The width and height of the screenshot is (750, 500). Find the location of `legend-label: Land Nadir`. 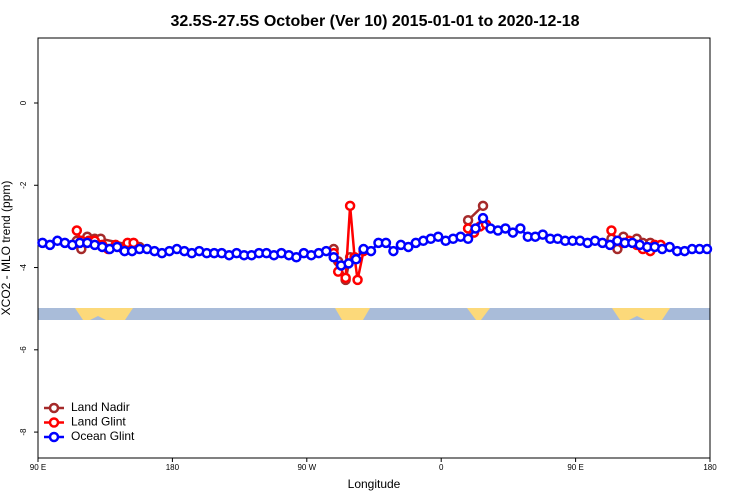

legend-label: Land Nadir is located at coordinates (100, 407).